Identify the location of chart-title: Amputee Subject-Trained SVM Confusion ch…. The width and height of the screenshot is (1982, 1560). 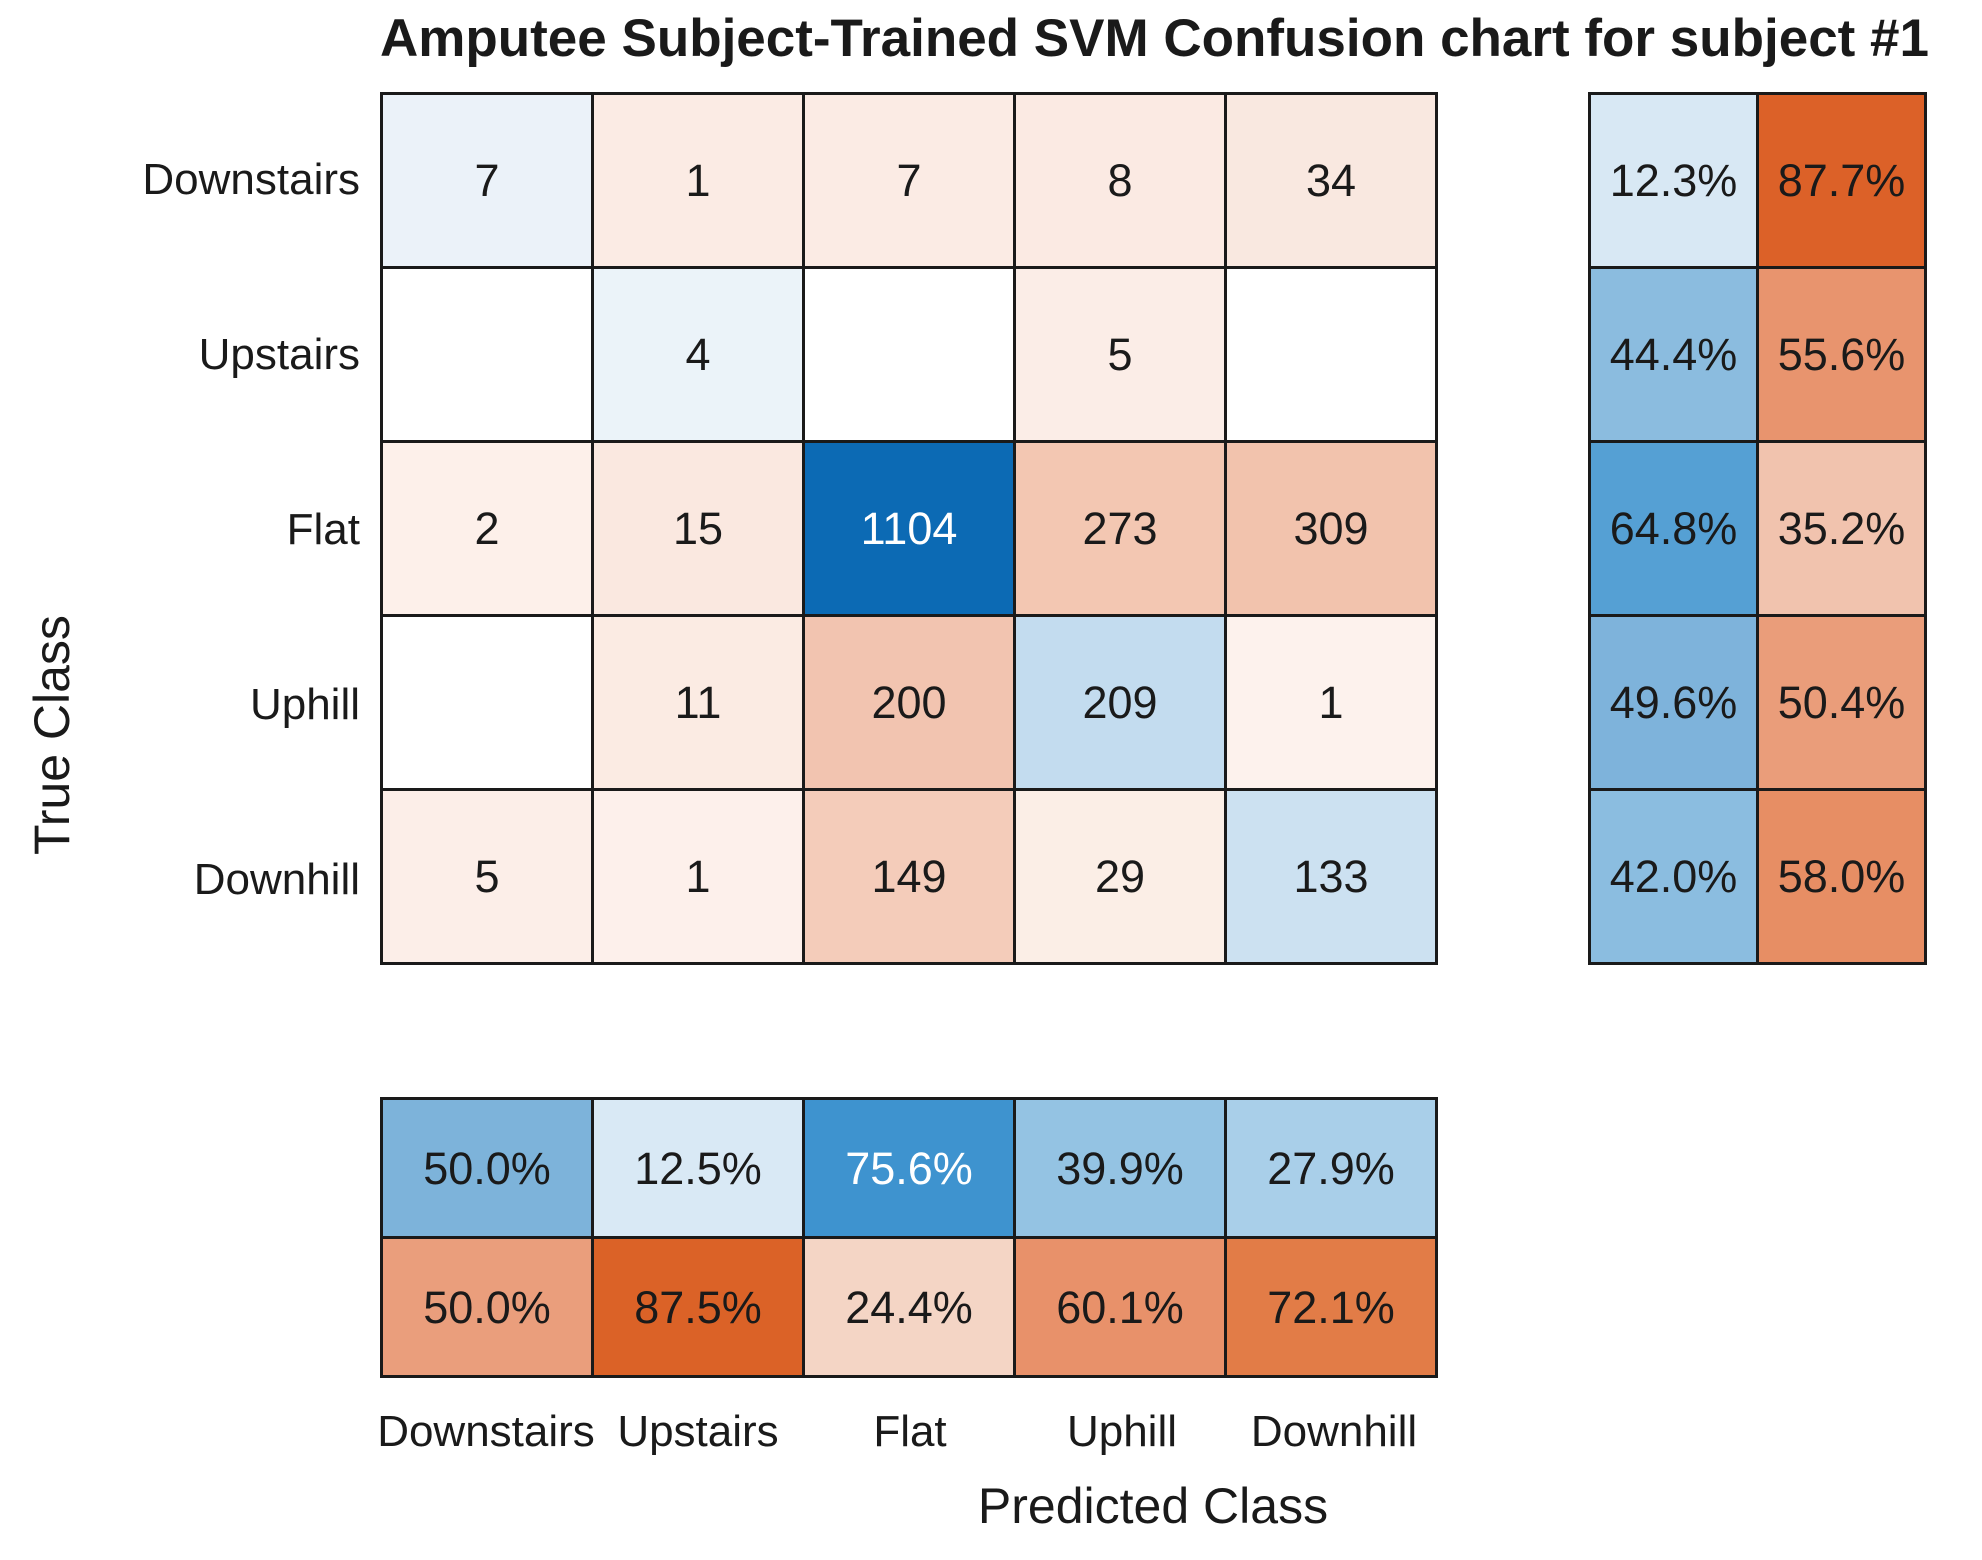
(1155, 38).